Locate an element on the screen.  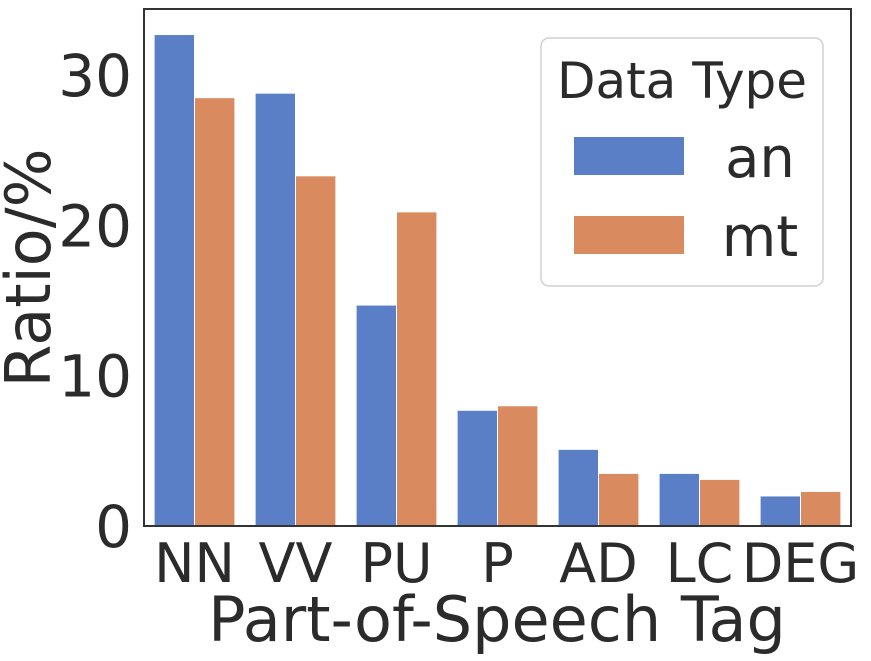
y-axis-label: Ratio/% is located at coordinates (32, 268).